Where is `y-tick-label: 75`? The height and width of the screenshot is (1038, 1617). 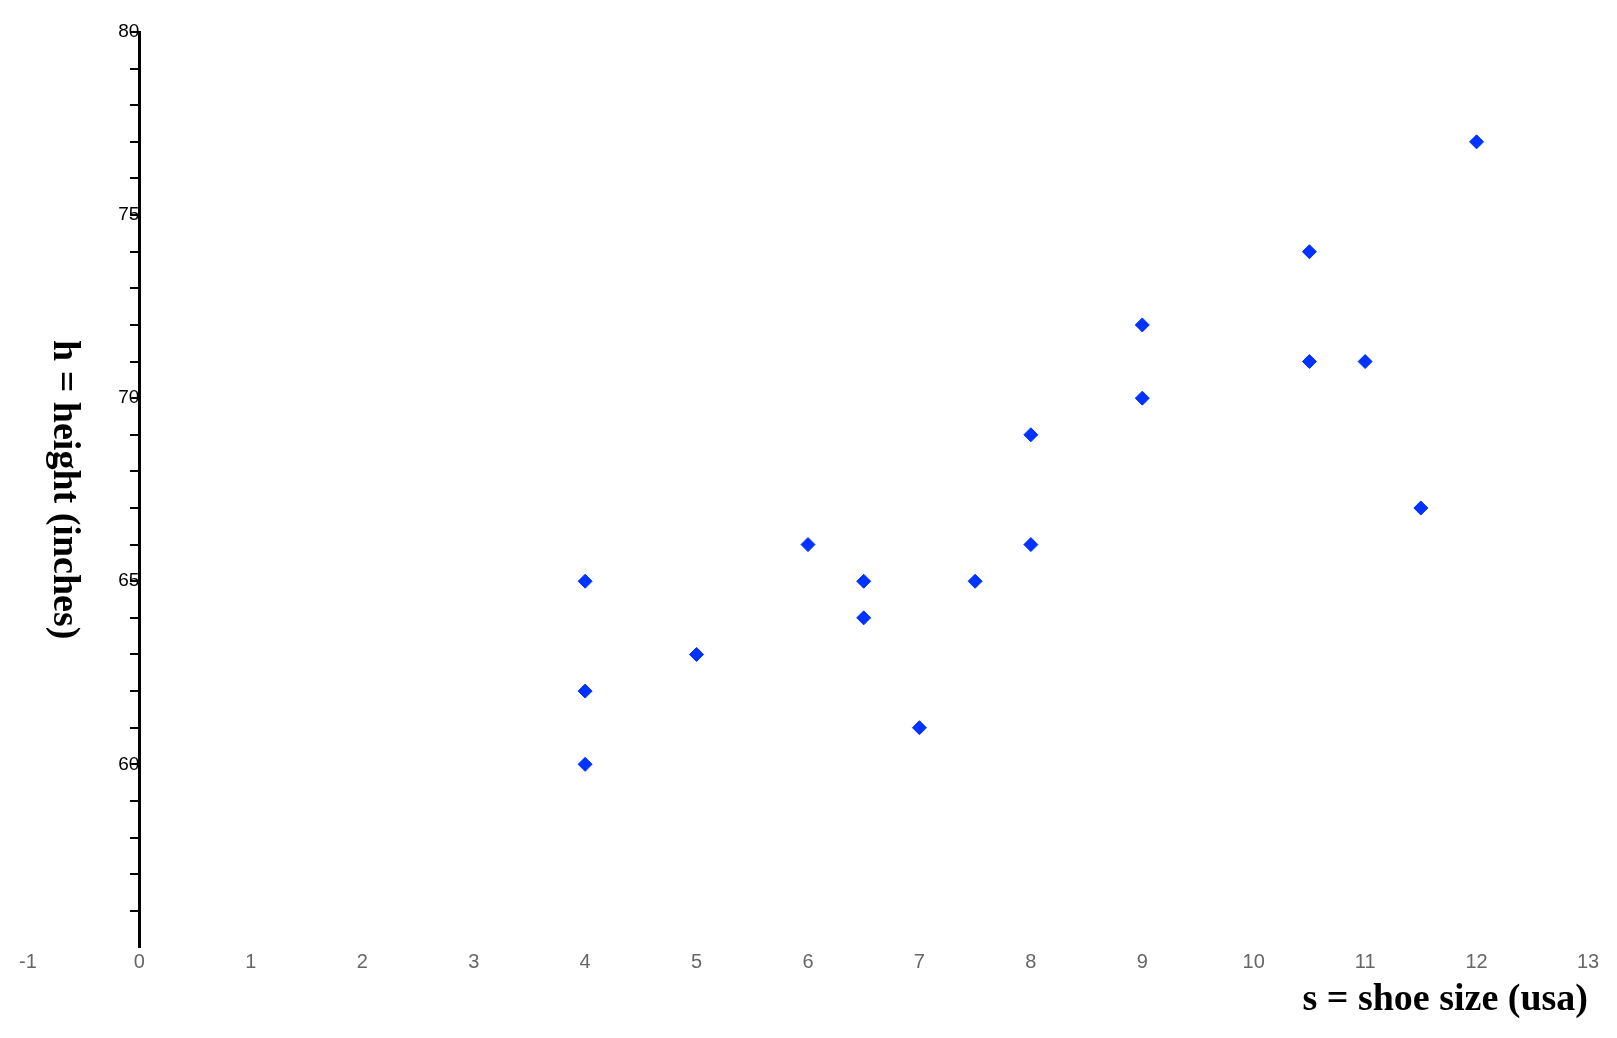
y-tick-label: 75 is located at coordinates (129, 214).